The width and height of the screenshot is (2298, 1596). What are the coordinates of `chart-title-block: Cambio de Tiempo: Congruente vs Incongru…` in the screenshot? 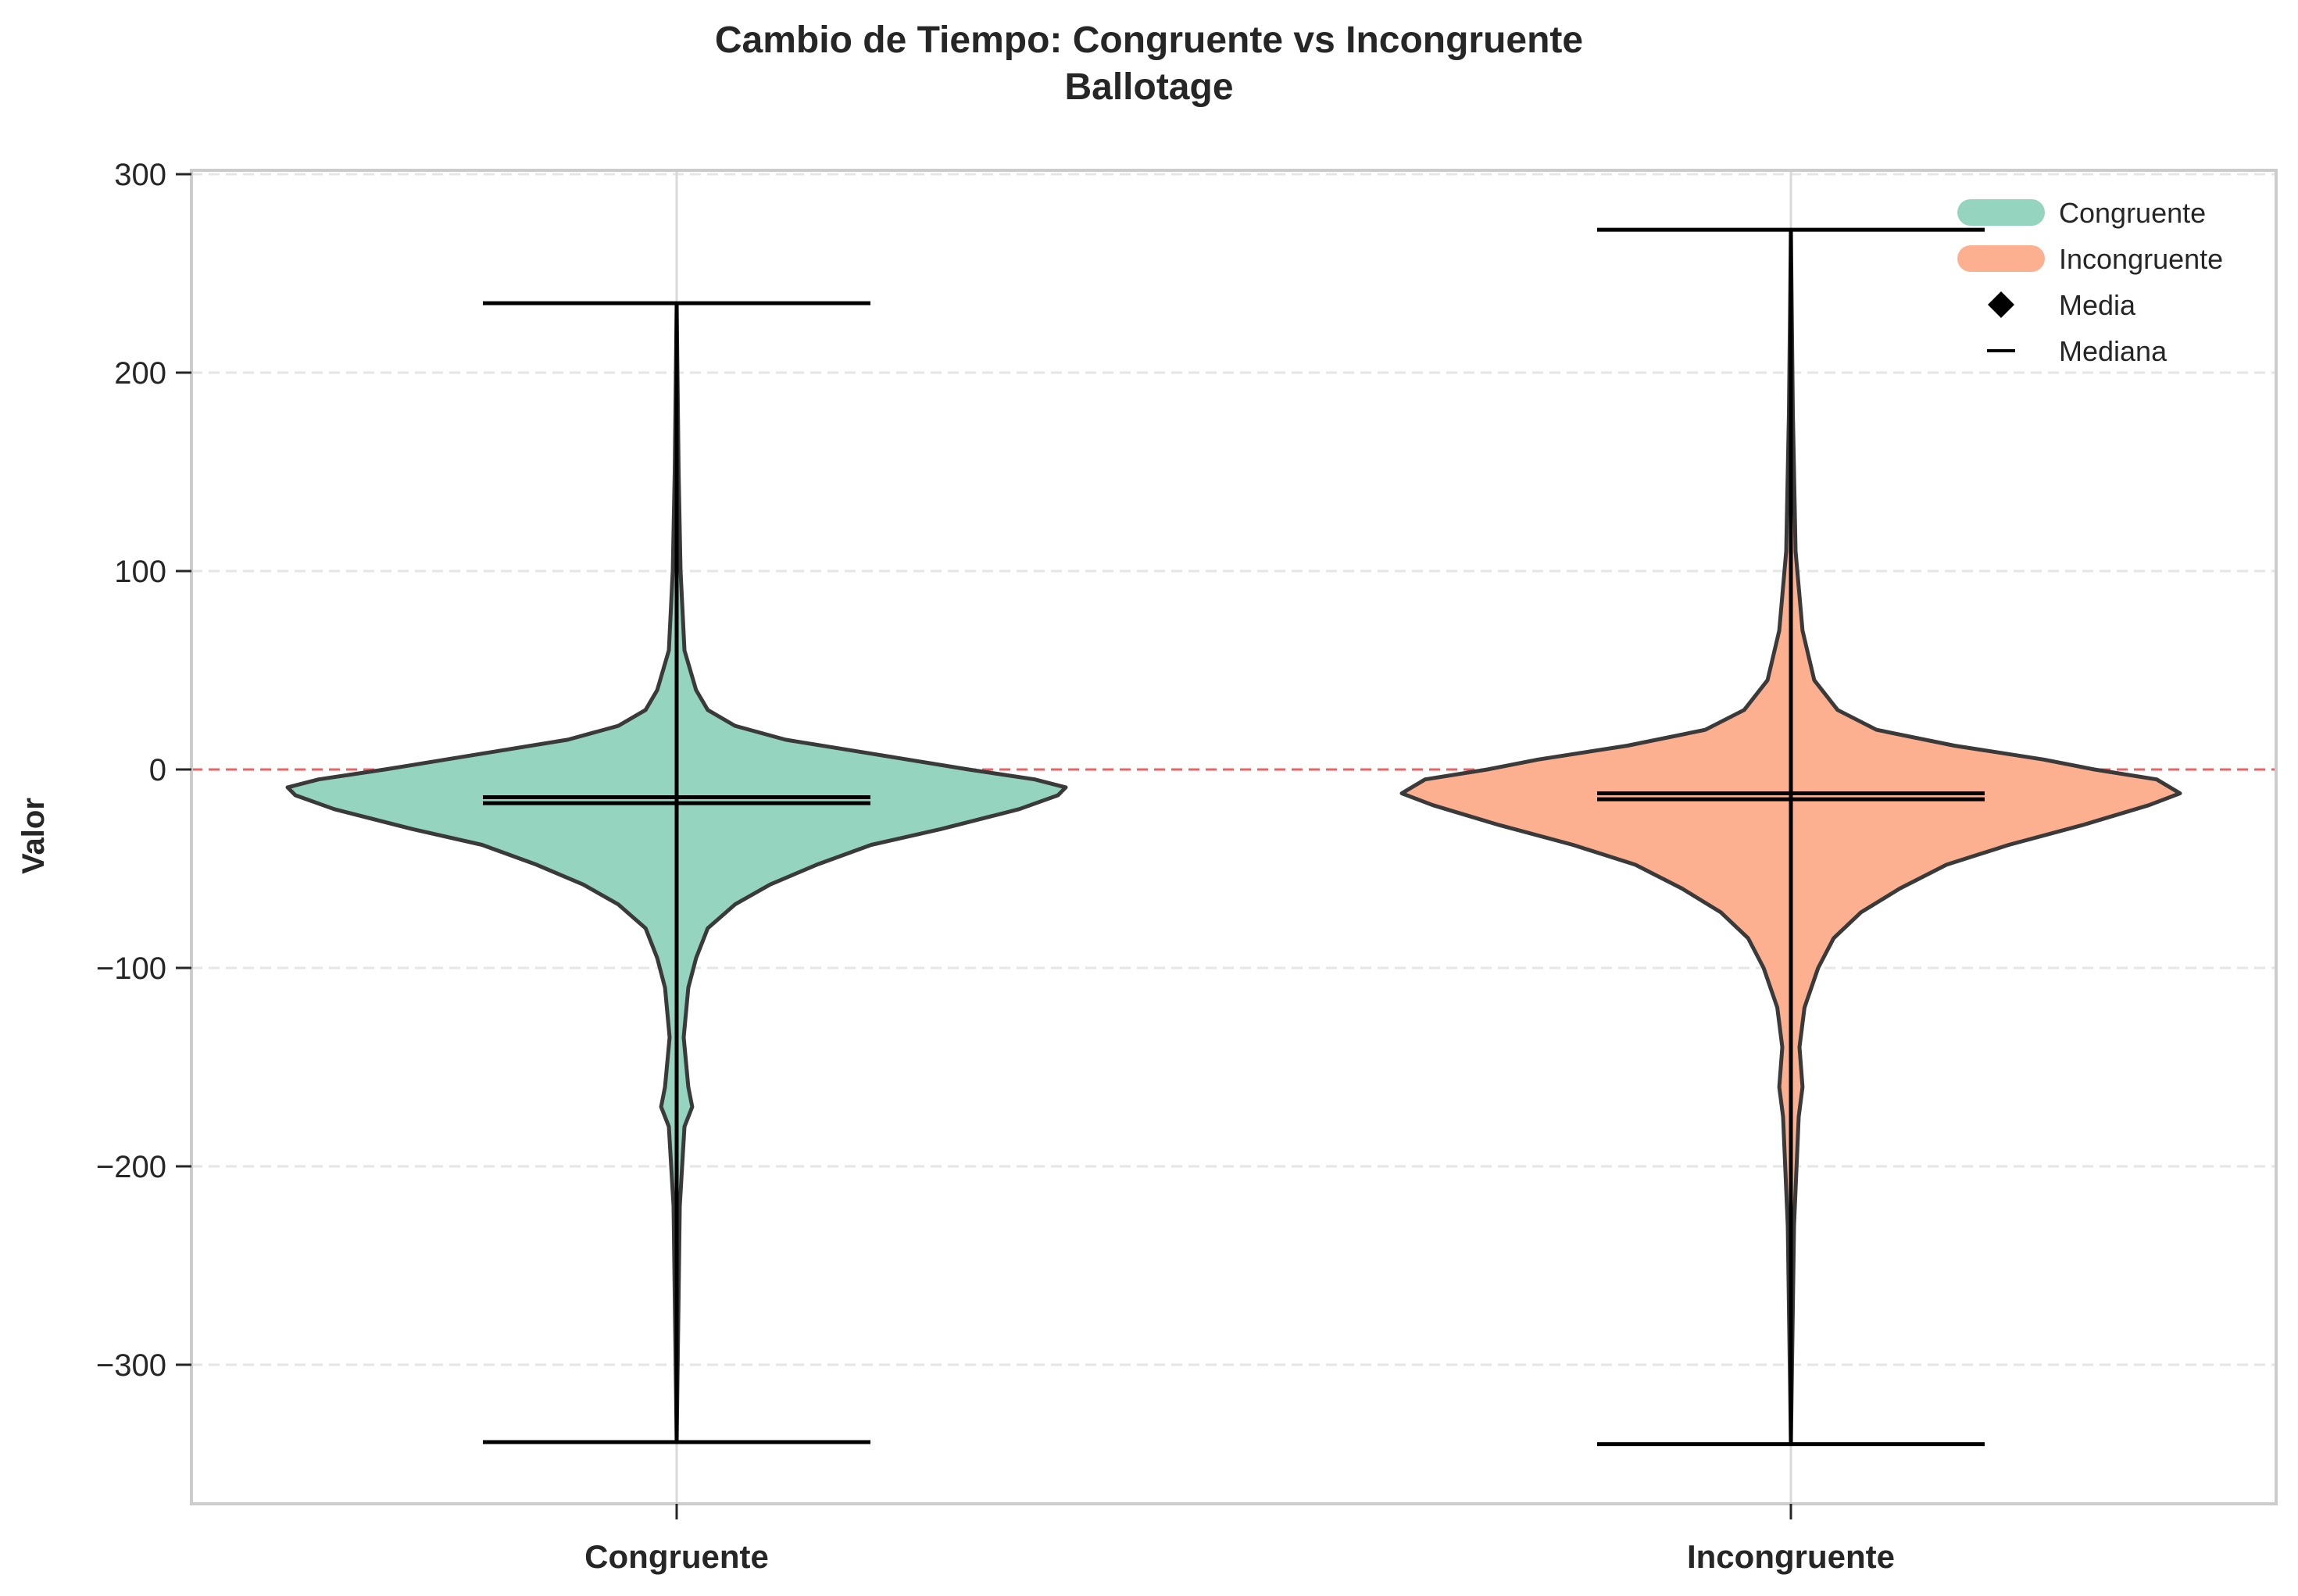 It's located at (1149, 64).